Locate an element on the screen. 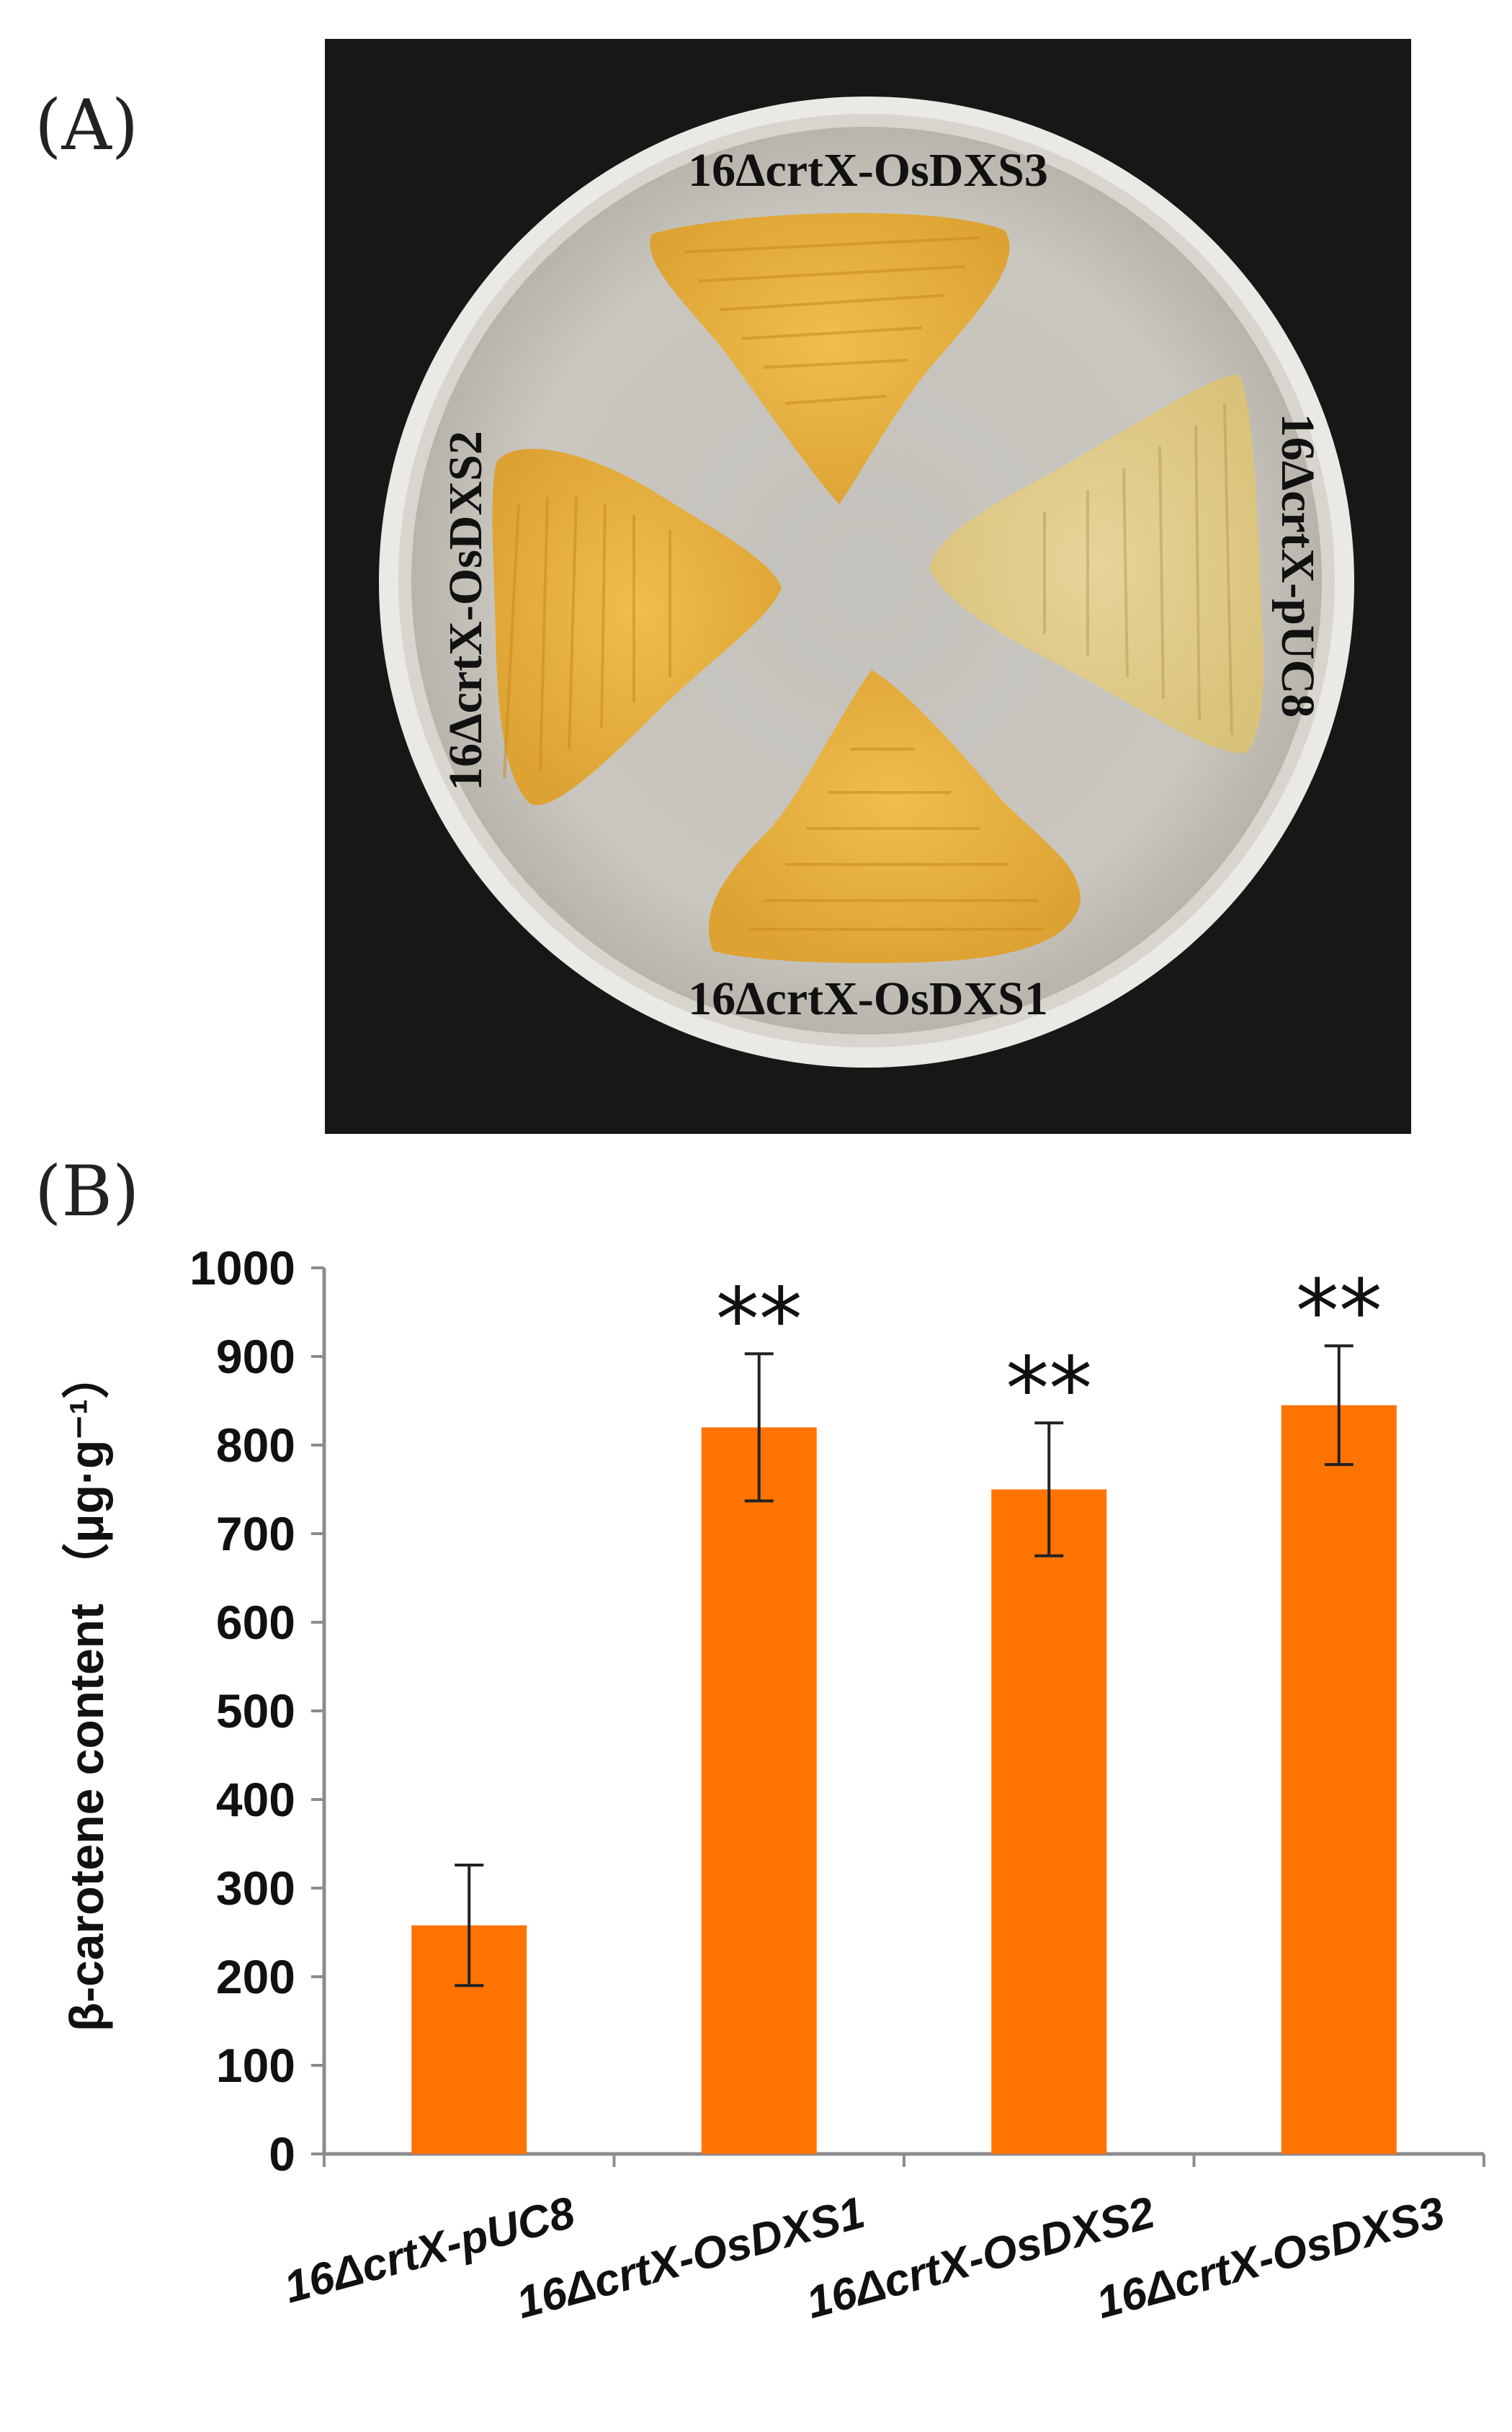  plate-label-right: 16ΔcrtX-pUC8 is located at coordinates (1297, 565).